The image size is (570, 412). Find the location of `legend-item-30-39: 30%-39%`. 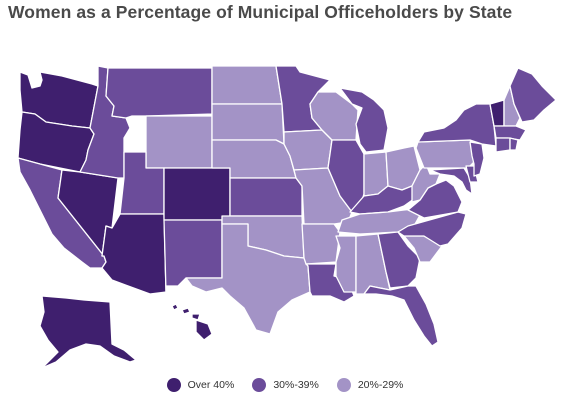

legend-item-30-39: 30%-39% is located at coordinates (285, 385).